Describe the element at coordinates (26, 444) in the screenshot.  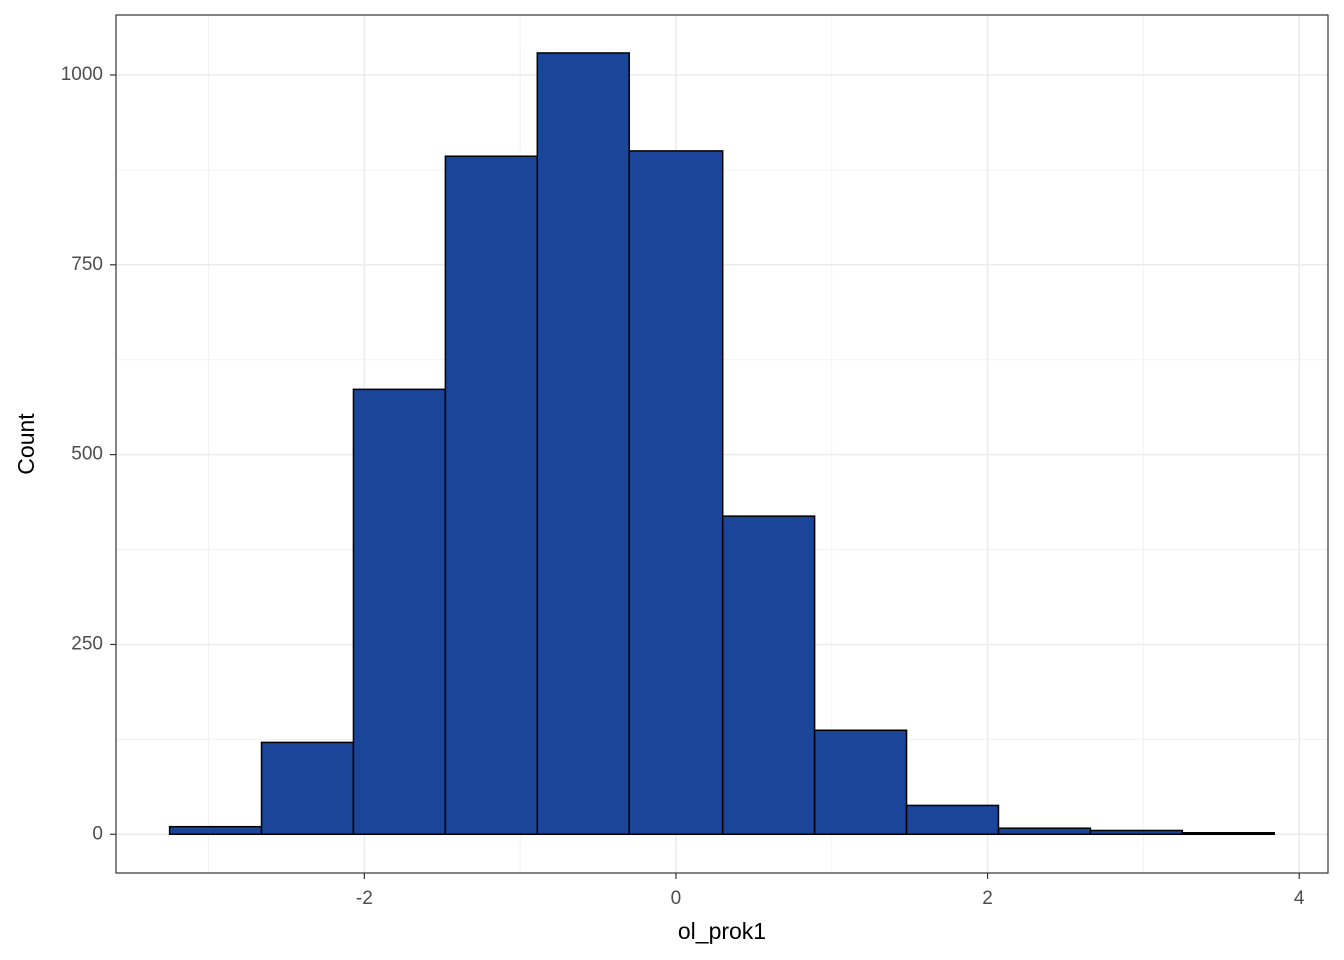
I see `y-axis-title: Count` at that location.